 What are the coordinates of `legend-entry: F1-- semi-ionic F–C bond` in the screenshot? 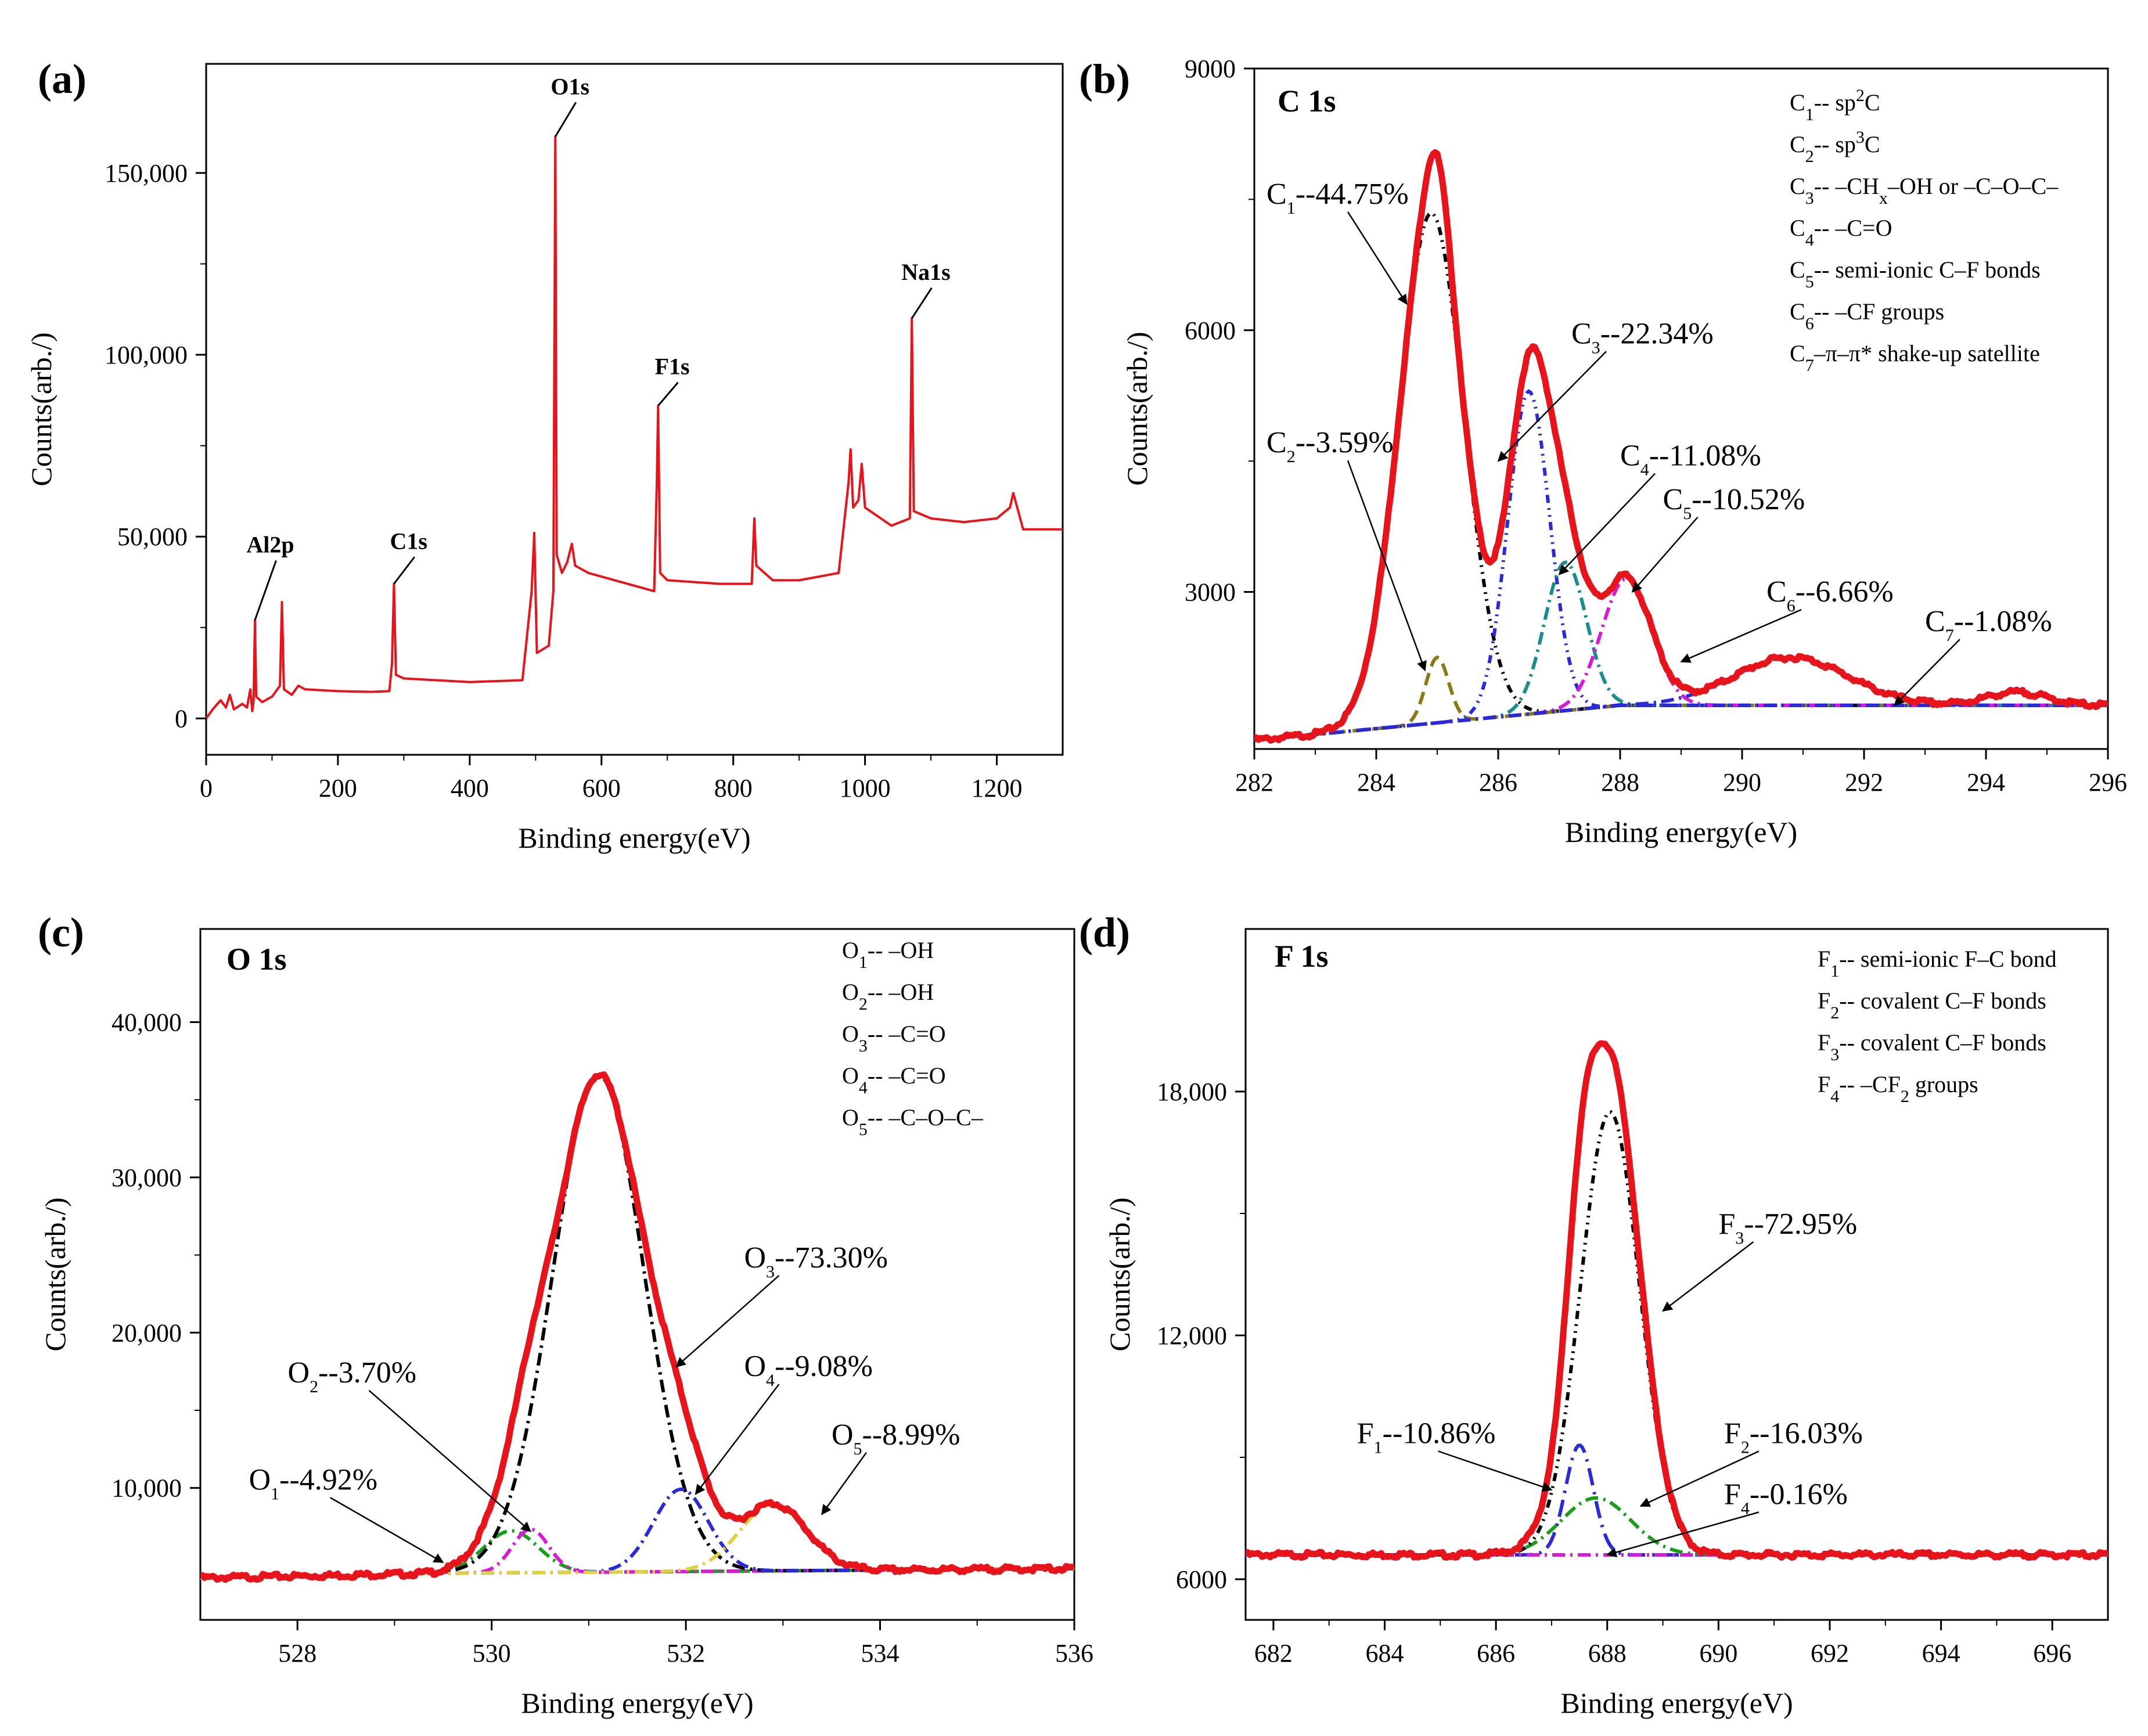 It's located at (1937, 963).